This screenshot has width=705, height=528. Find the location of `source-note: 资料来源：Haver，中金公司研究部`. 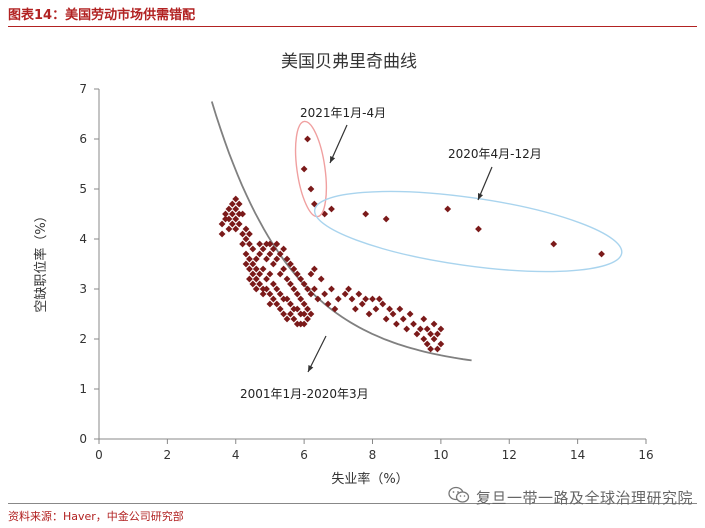

source-note: 资料来源：Haver，中金公司研究部 is located at coordinates (96, 516).